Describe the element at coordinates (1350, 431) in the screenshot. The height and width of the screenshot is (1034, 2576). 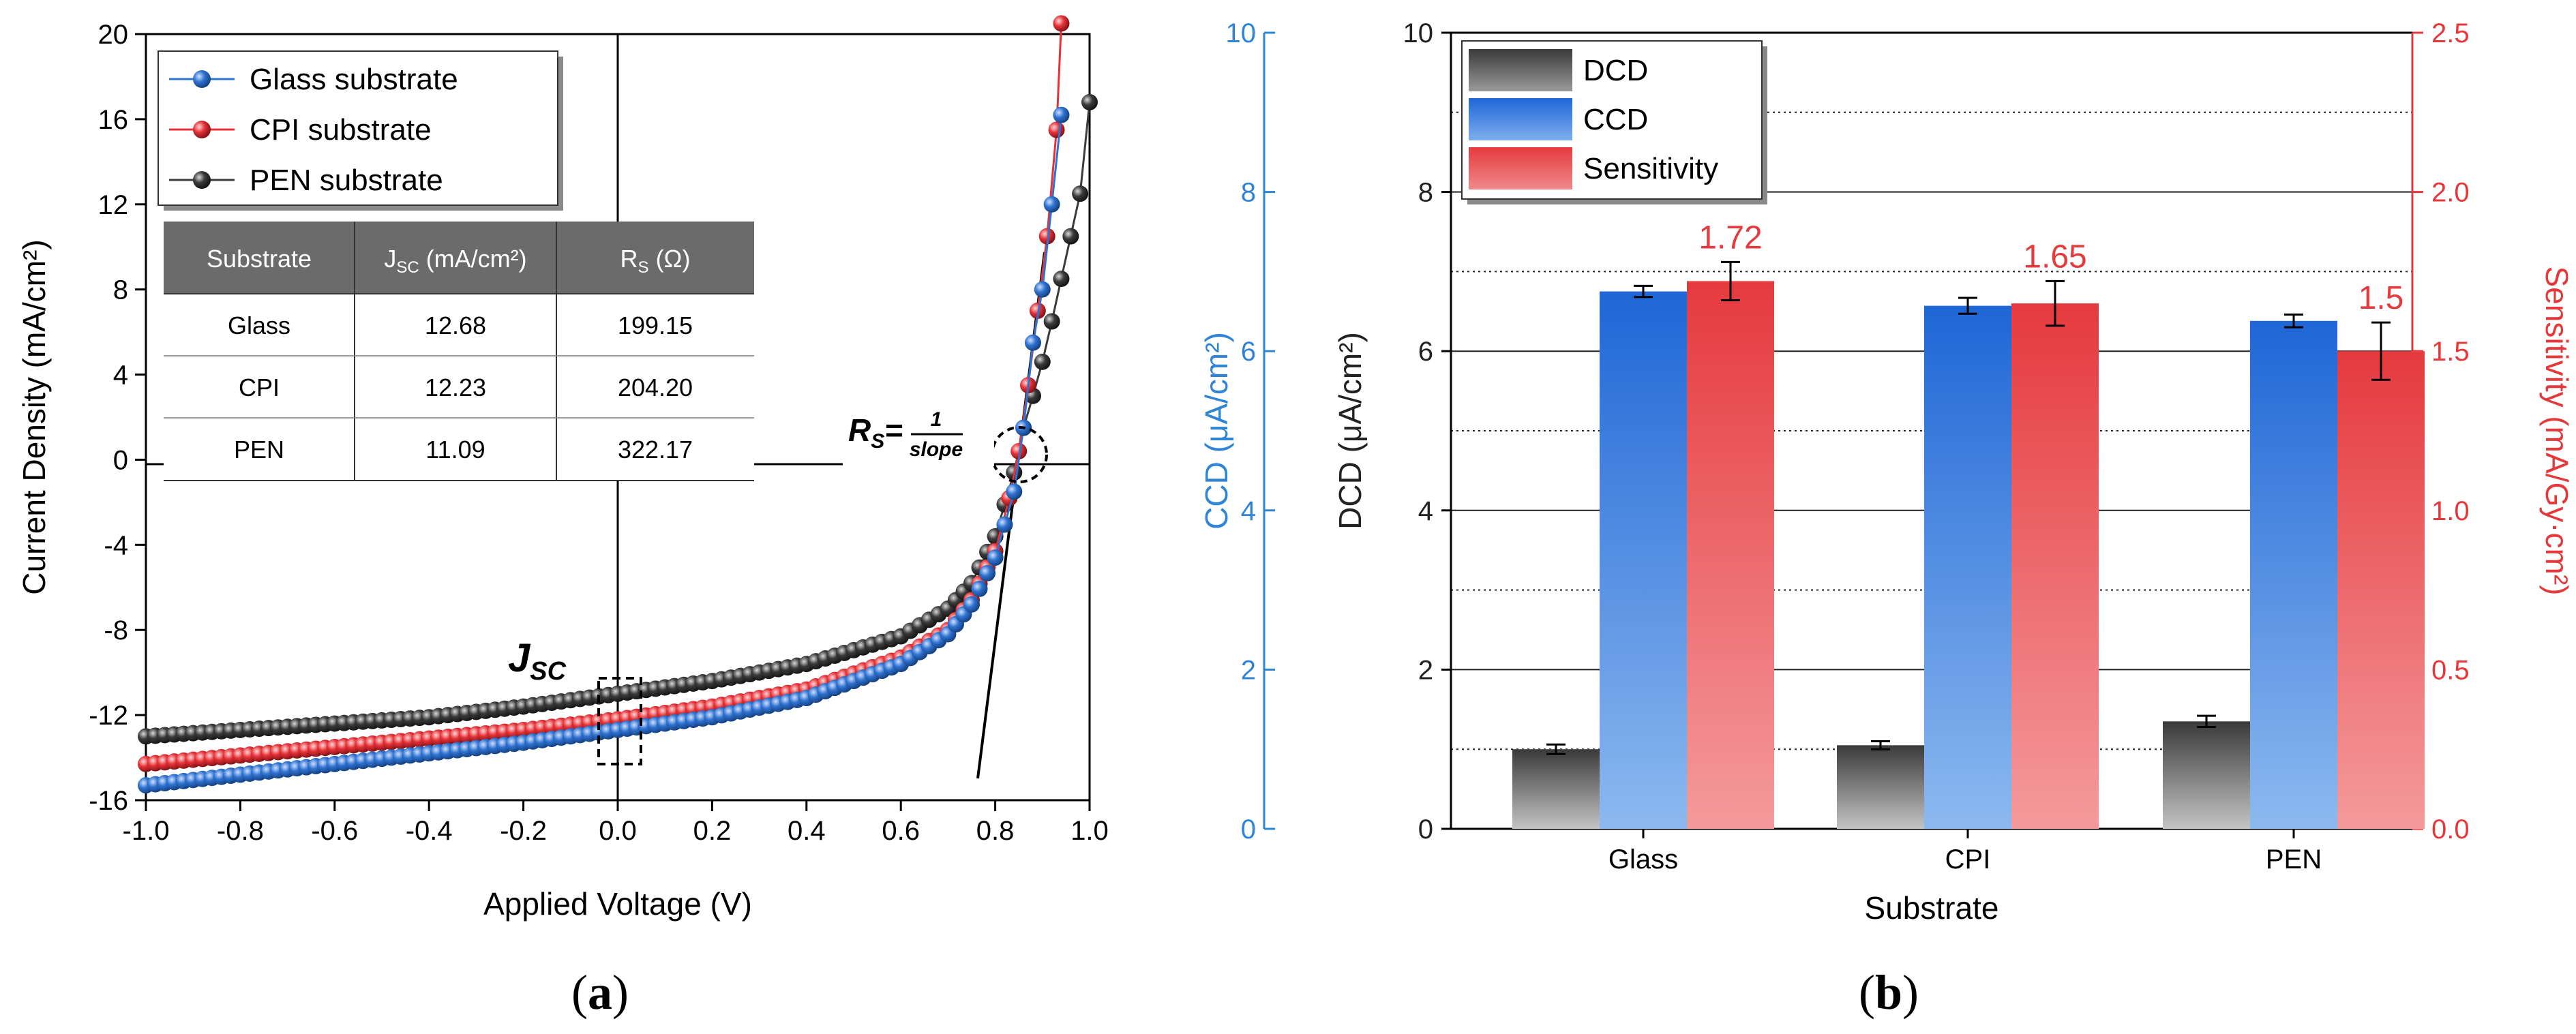
I see `dcd-axis-title: DCD (μA/cm²)` at that location.